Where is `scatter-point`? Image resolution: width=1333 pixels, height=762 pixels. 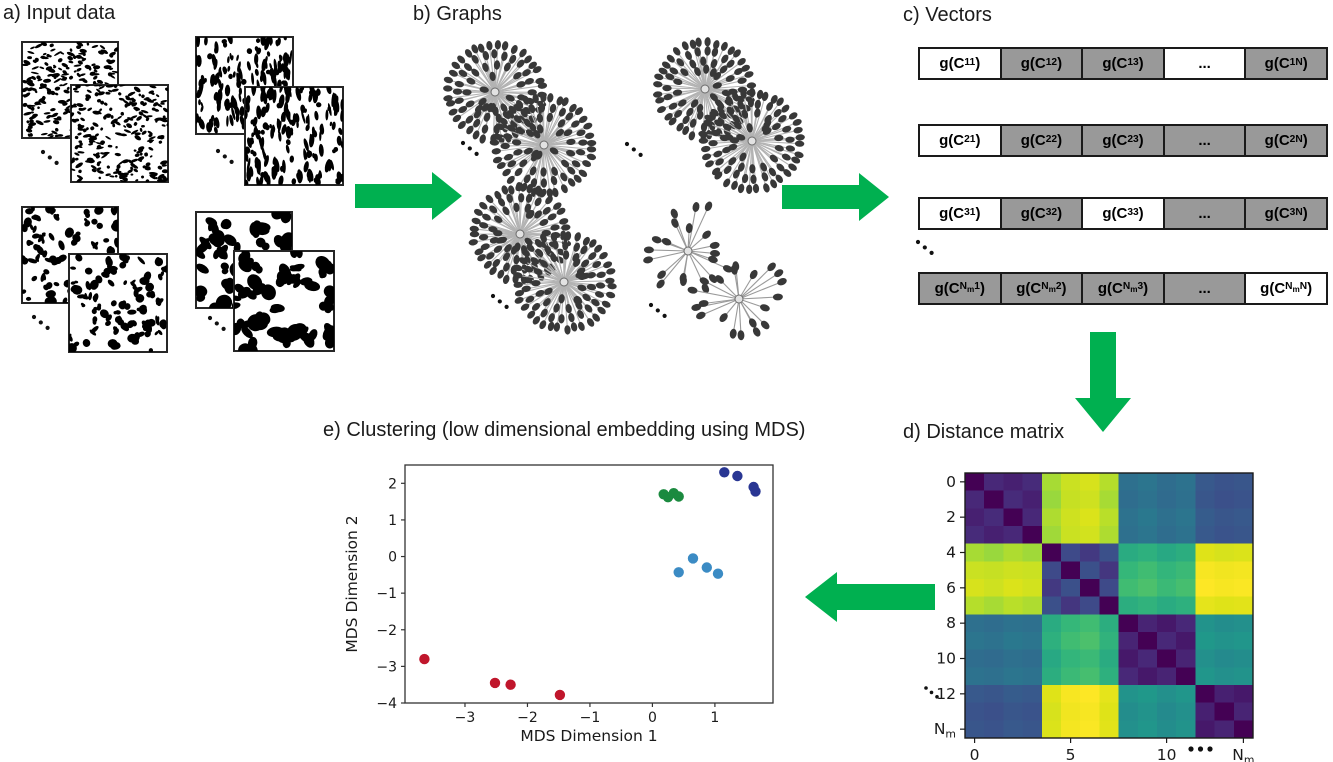
scatter-point is located at coordinates (510, 684).